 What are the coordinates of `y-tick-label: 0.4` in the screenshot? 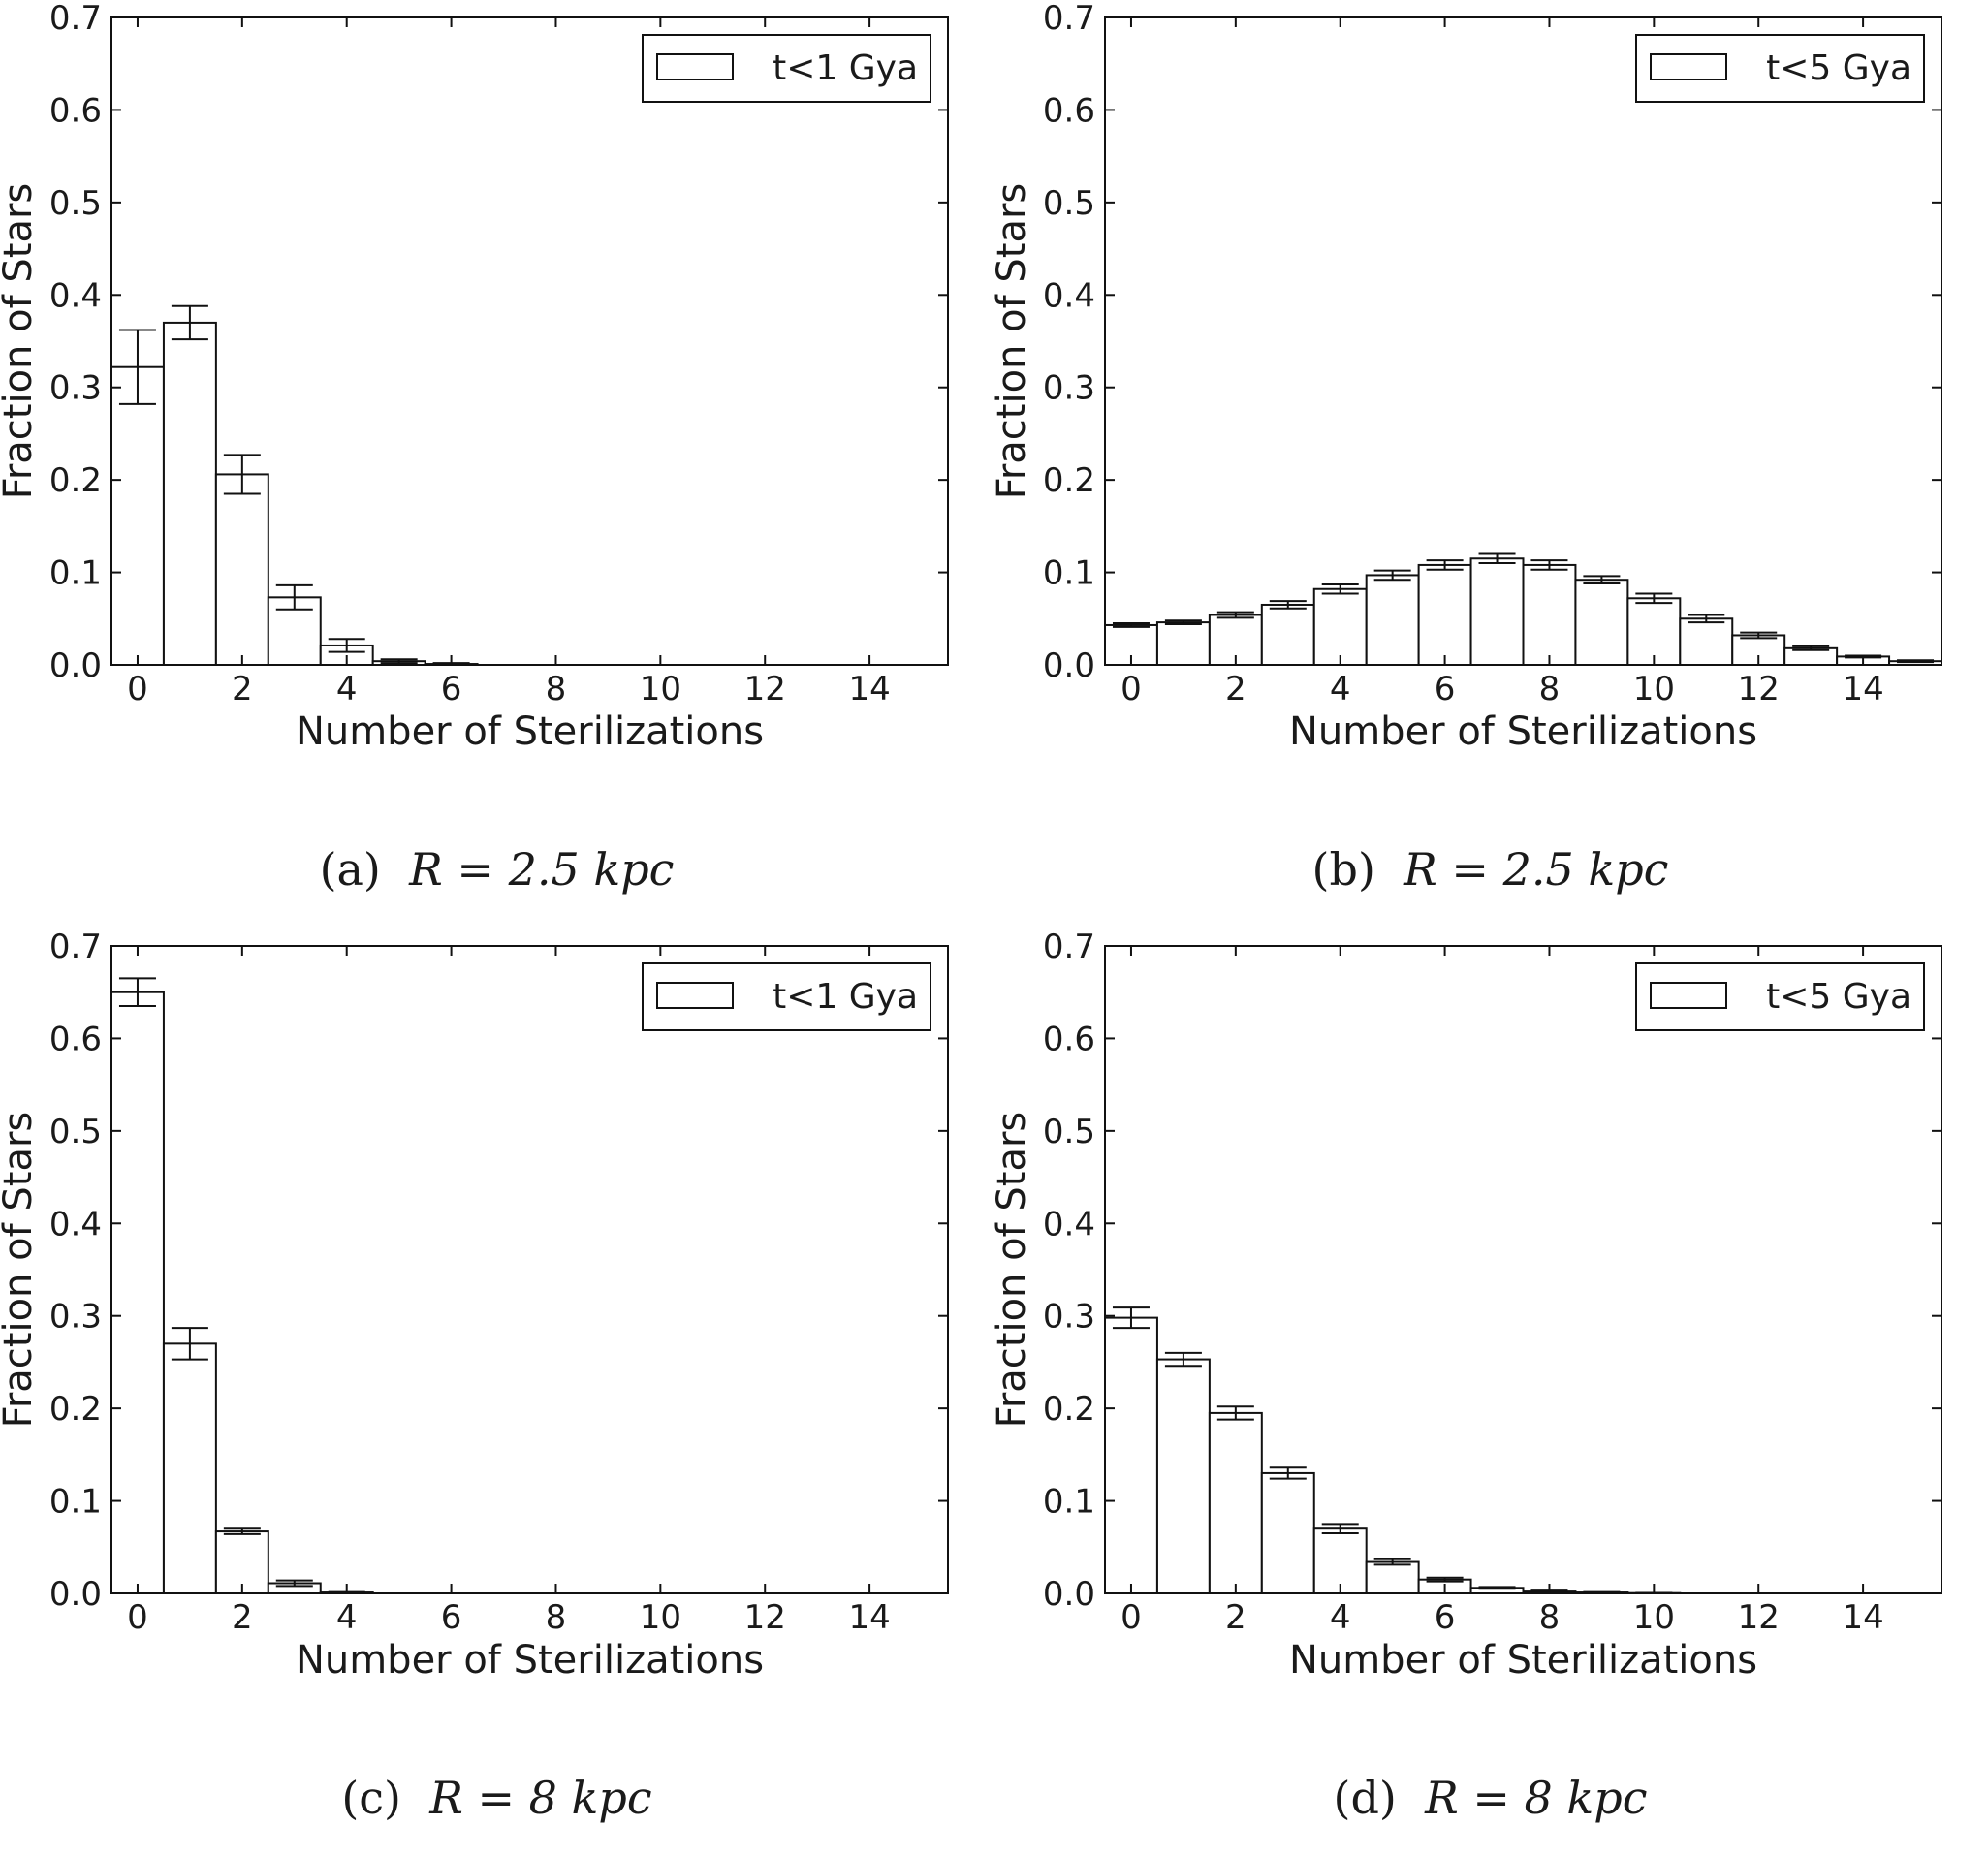 It's located at (1069, 295).